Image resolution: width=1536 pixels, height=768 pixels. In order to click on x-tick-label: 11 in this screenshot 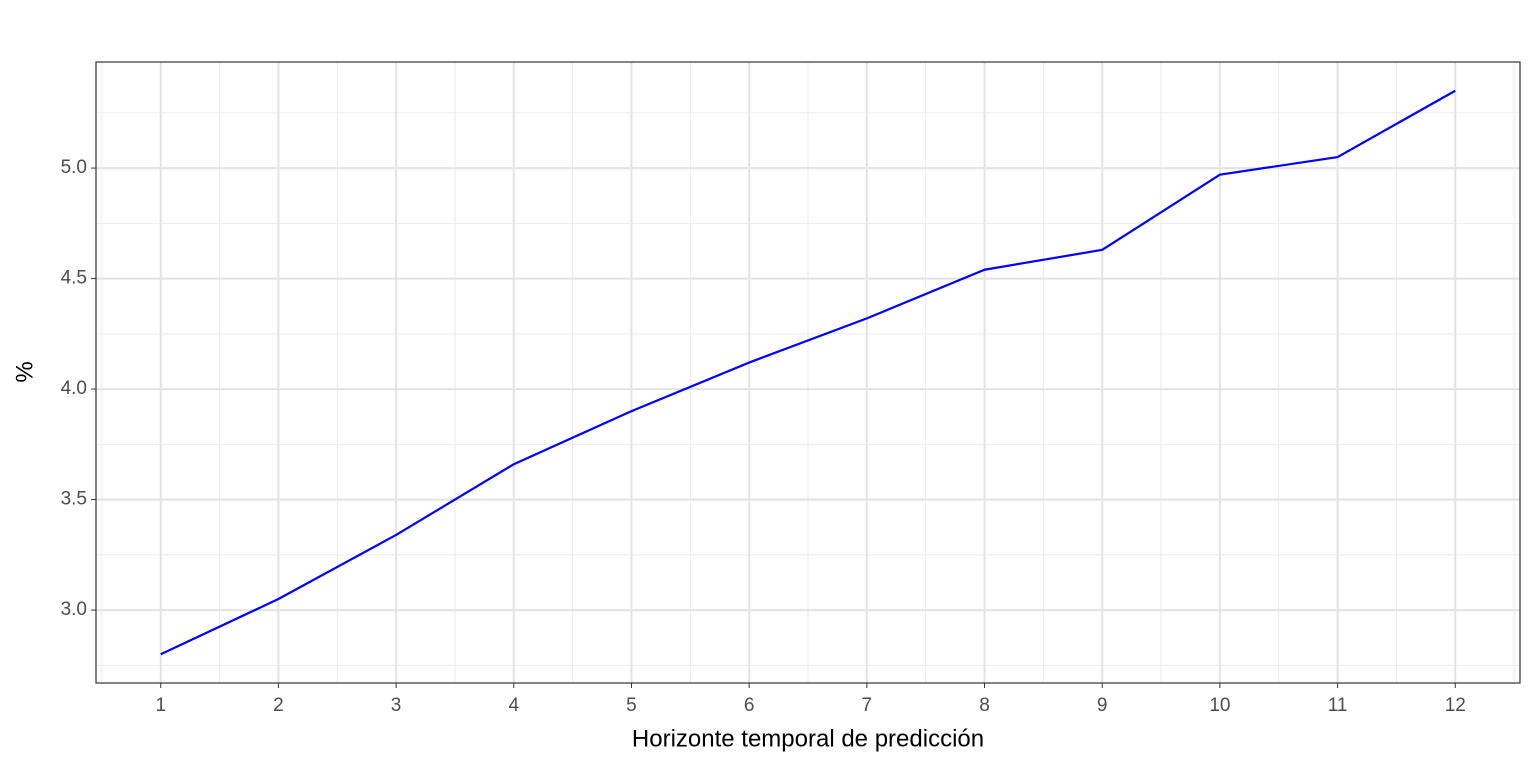, I will do `click(1338, 705)`.